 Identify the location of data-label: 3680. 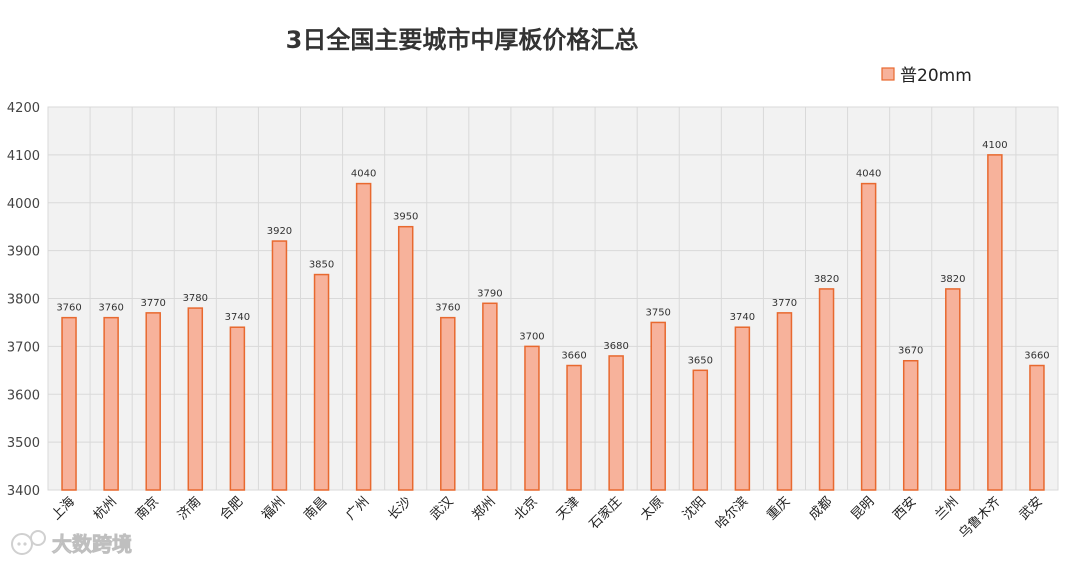
(615, 346).